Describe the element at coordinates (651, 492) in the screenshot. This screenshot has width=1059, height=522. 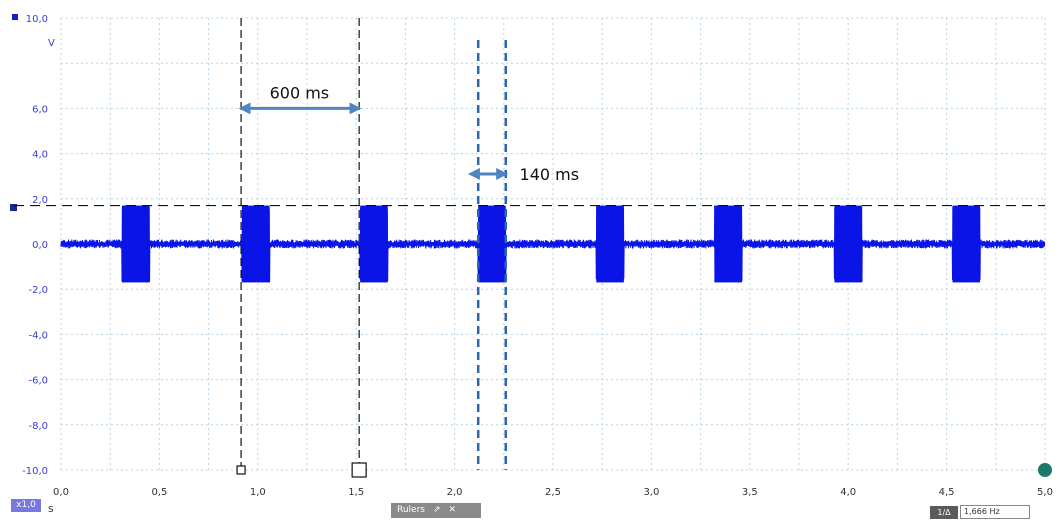
I see `x-tick-label: 3,0` at that location.